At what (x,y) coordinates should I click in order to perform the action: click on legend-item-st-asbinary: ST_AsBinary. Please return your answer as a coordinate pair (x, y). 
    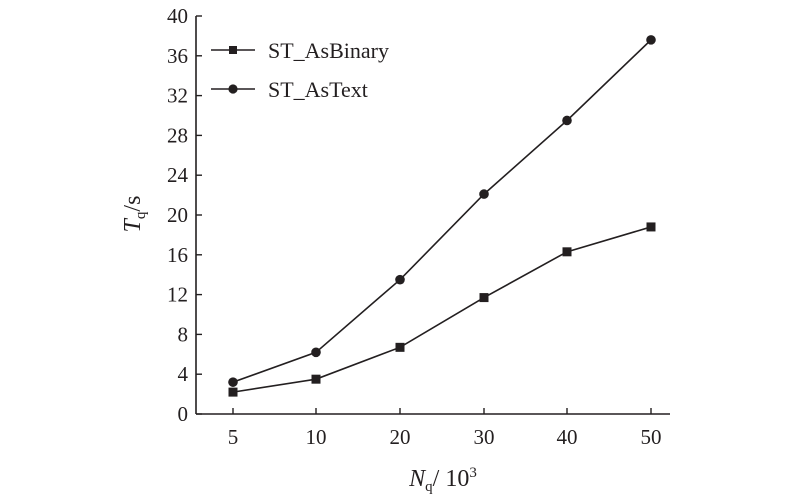
    Looking at the image, I should click on (300, 50).